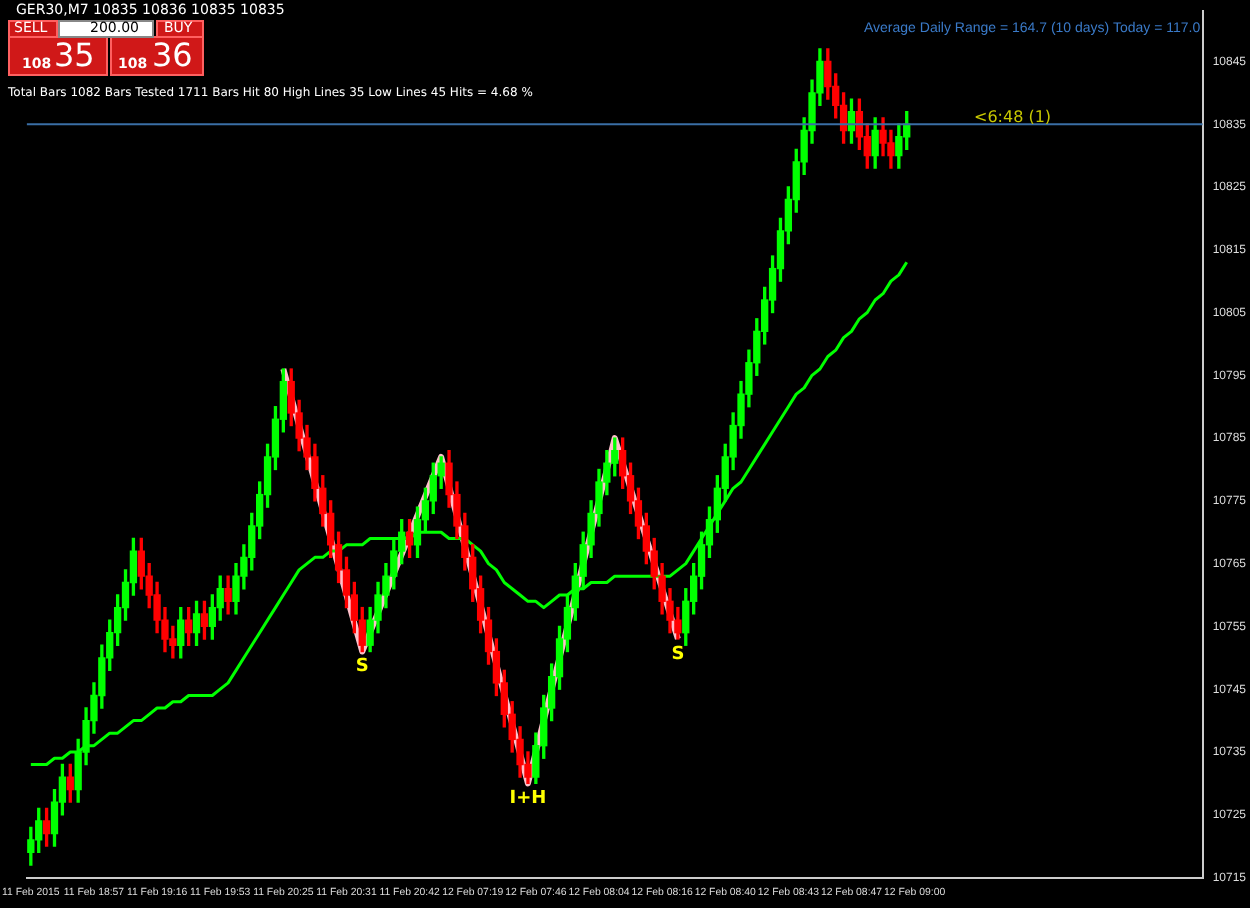  I want to click on data-label: I+H, so click(528, 799).